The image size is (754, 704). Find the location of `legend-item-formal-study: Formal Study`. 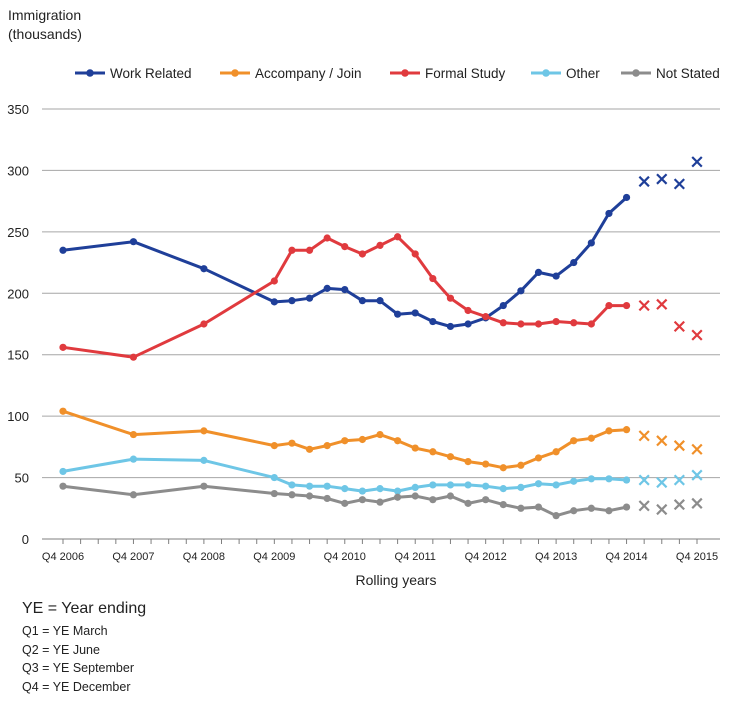

legend-item-formal-study: Formal Study is located at coordinates (448, 73).